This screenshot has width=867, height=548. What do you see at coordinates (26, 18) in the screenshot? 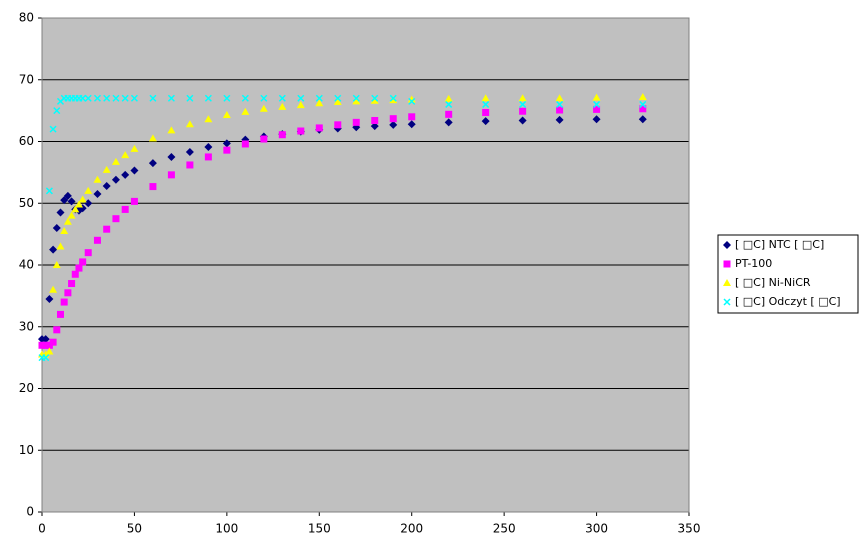
I see `y-tick-label: 80` at bounding box center [26, 18].